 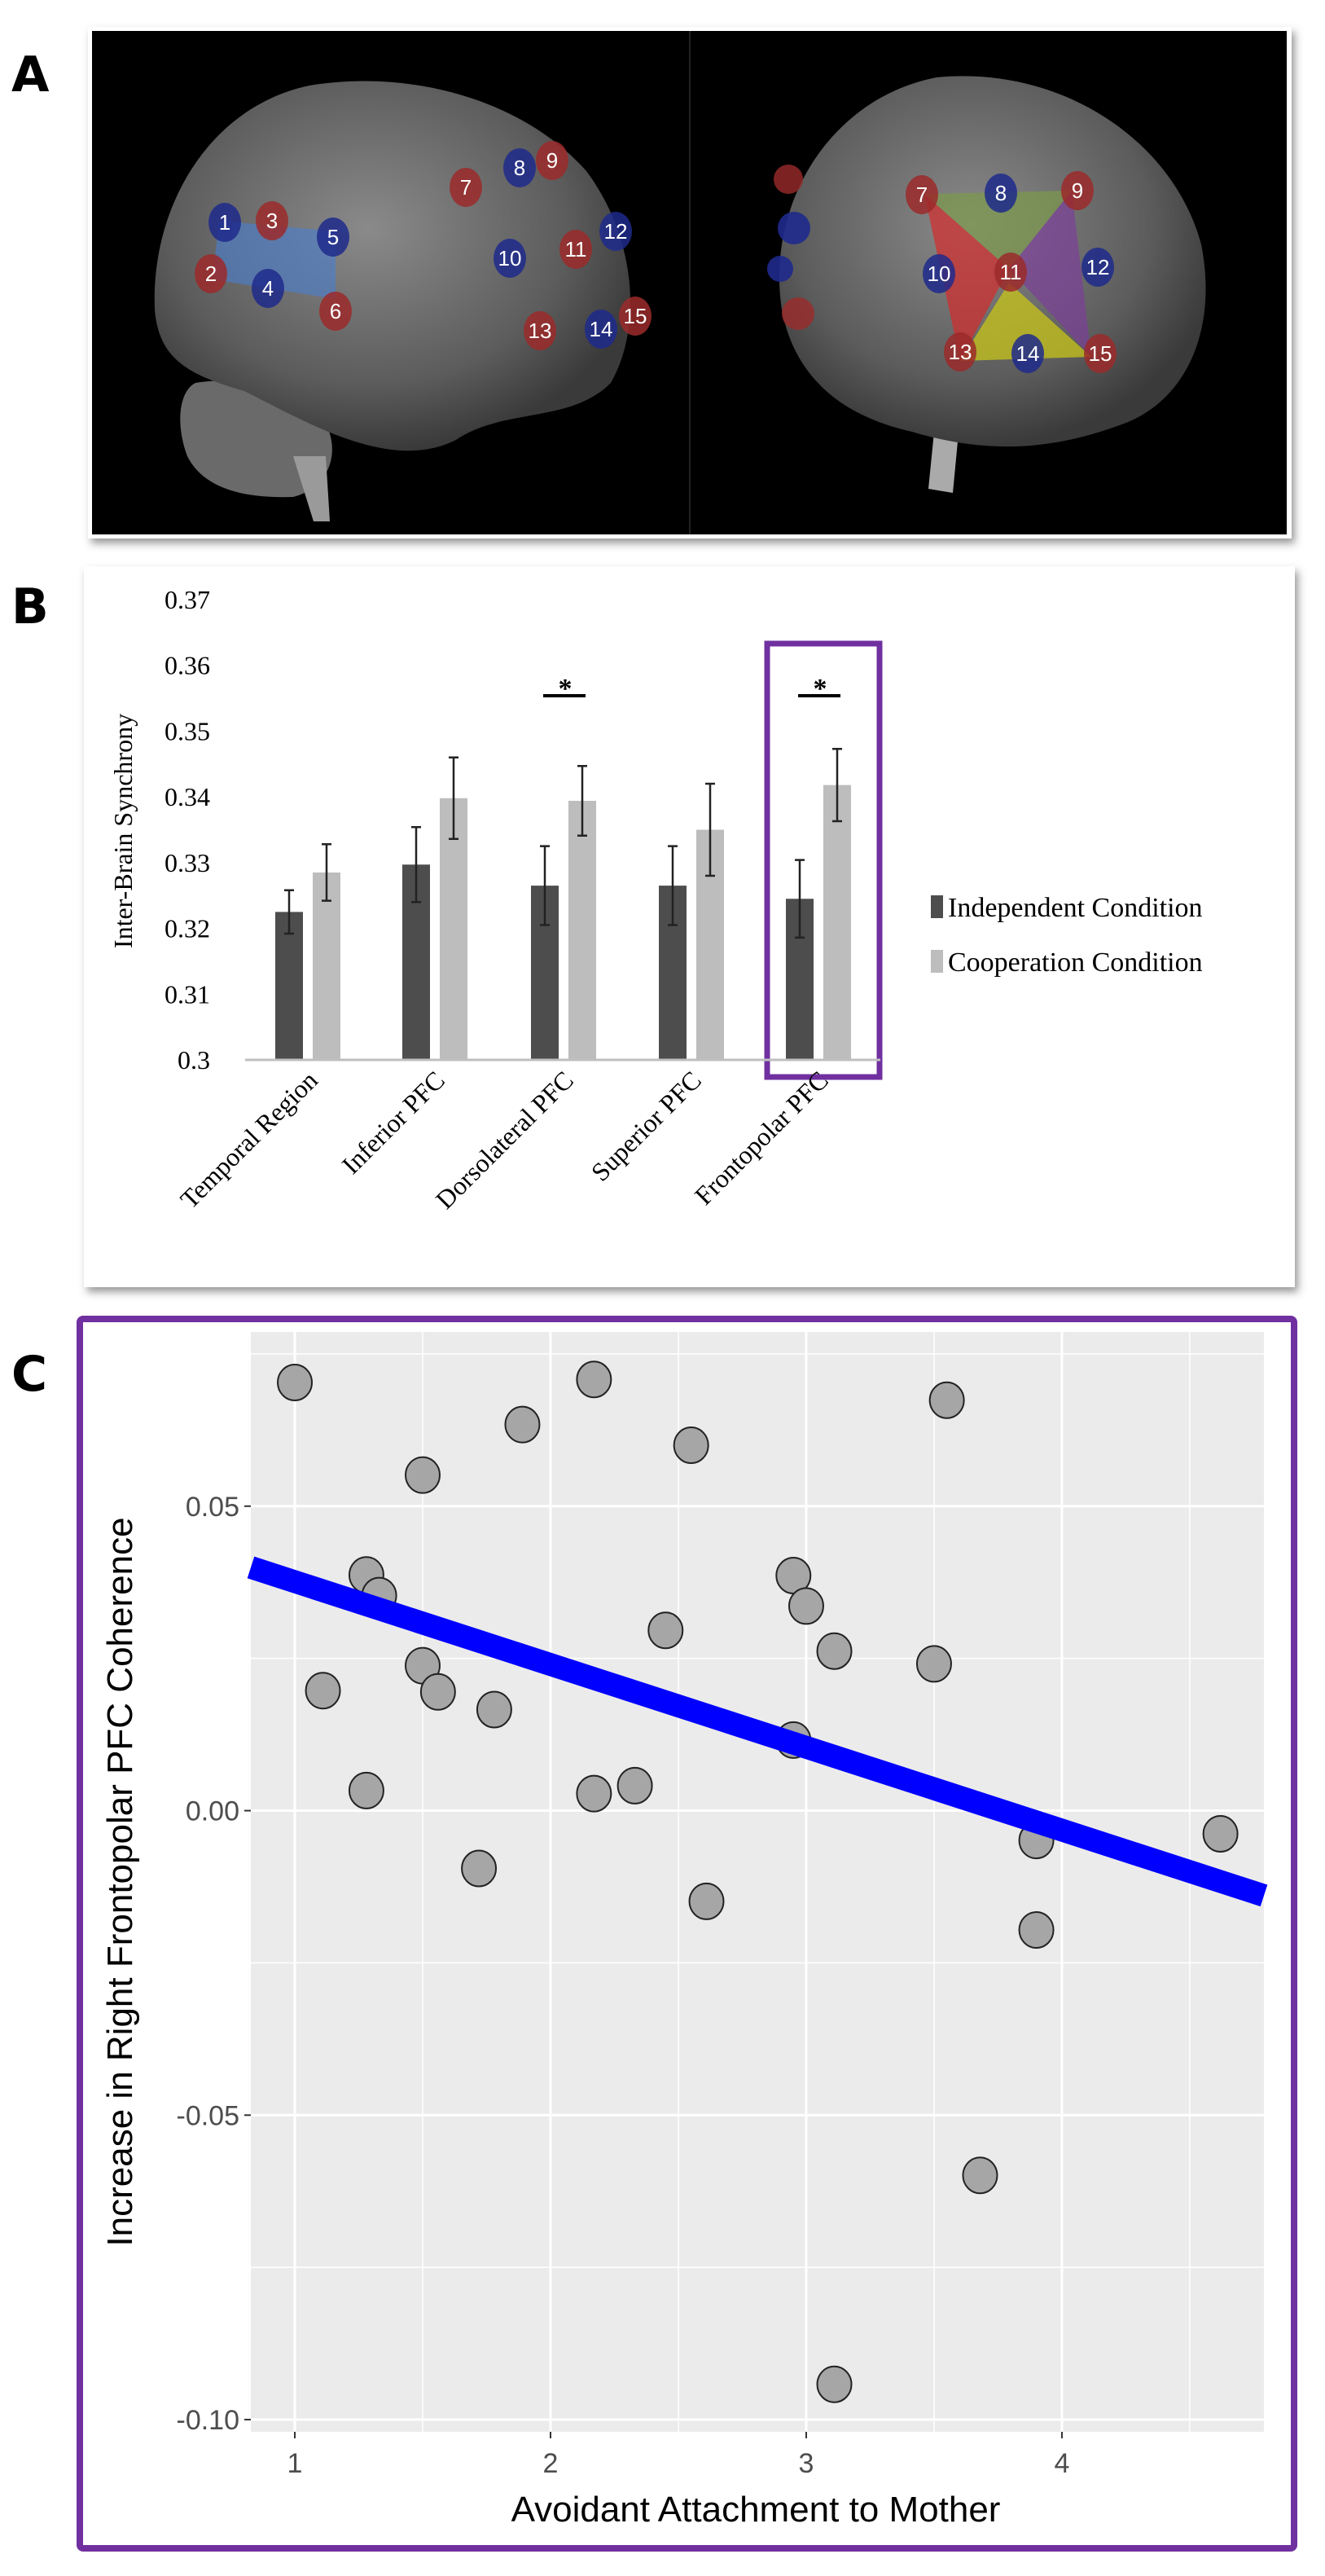 What do you see at coordinates (187, 796) in the screenshot?
I see `y-tick-label: 0.34` at bounding box center [187, 796].